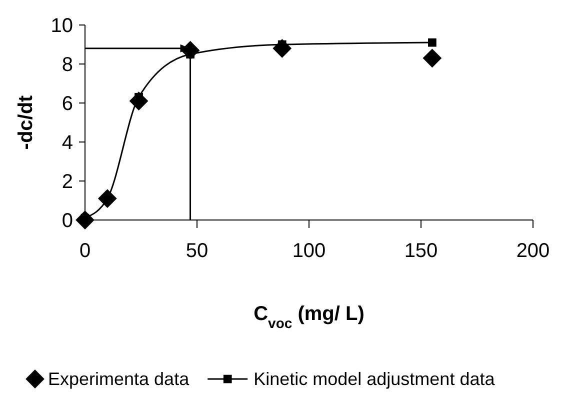  What do you see at coordinates (309, 251) in the screenshot?
I see `x-tick-label: 100` at bounding box center [309, 251].